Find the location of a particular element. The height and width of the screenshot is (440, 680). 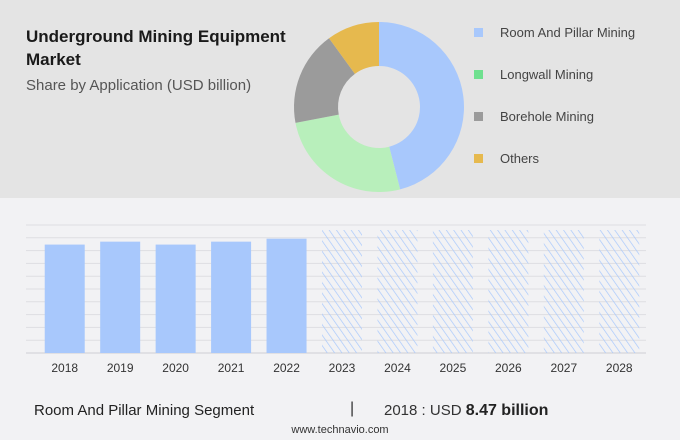

x-tick-label: 2027 is located at coordinates (563, 368).